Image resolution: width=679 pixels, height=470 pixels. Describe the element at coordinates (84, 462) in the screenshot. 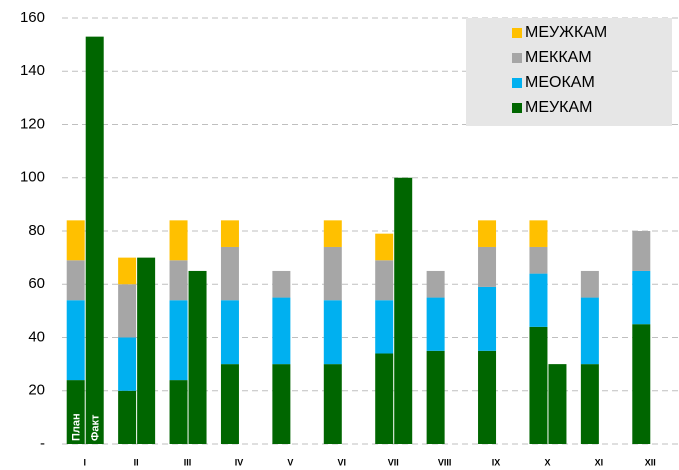

I see `x-tick-label: I` at that location.